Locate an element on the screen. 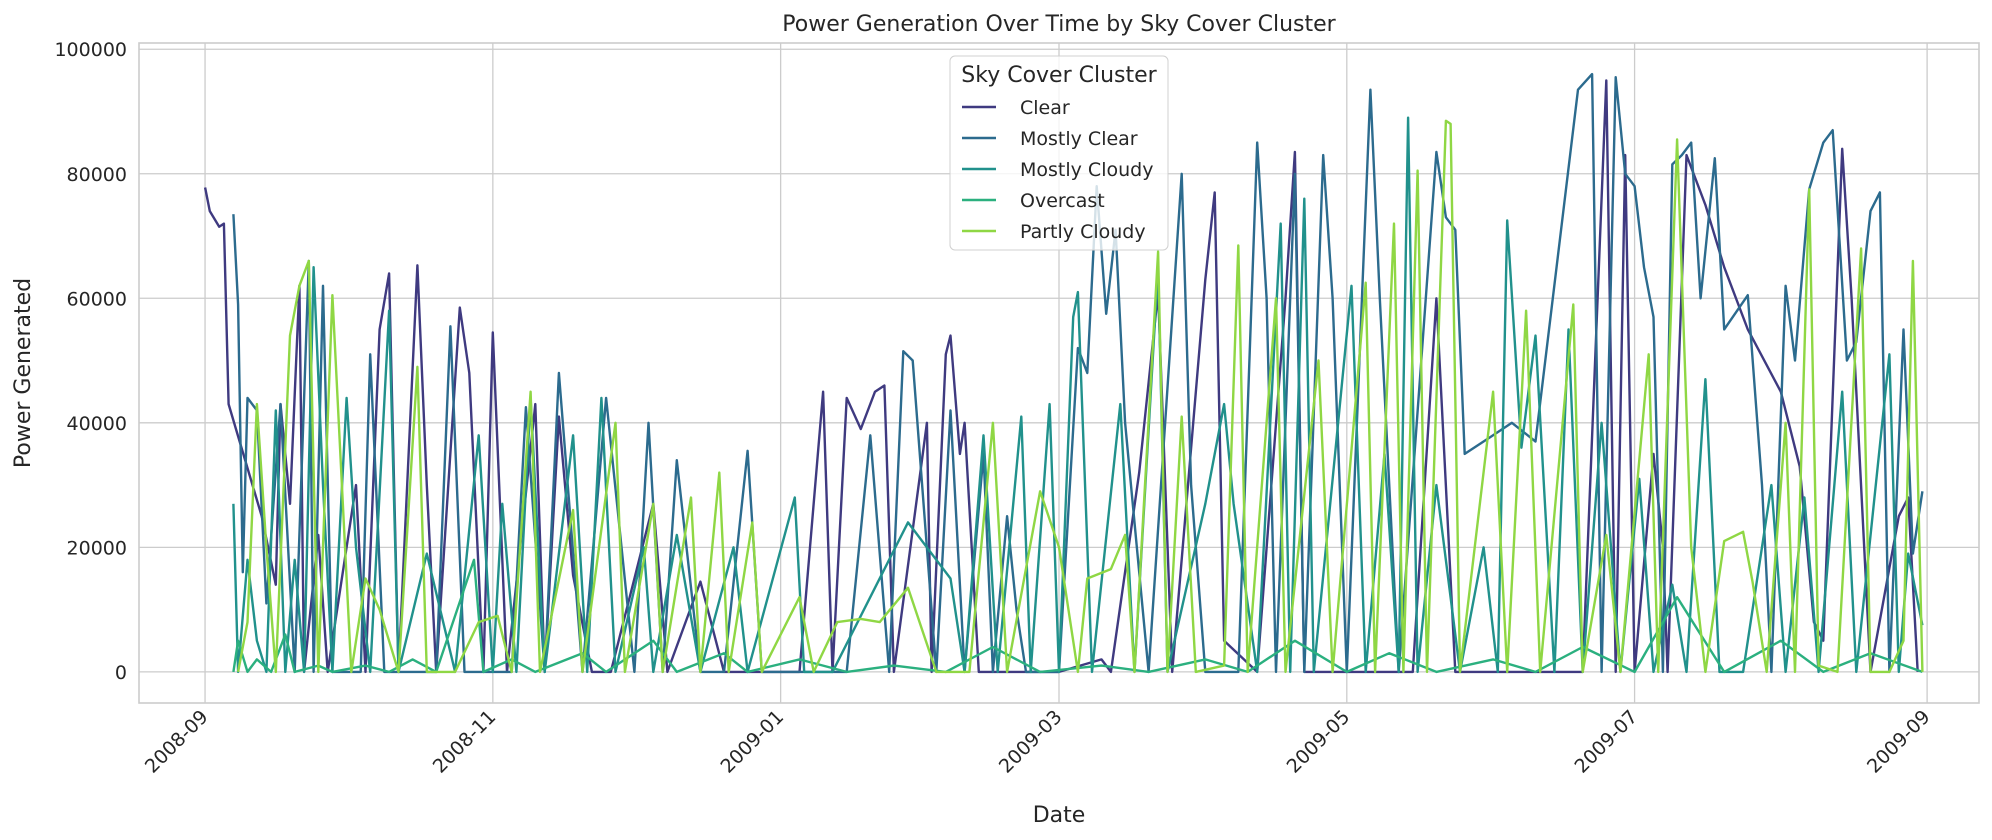 The height and width of the screenshot is (840, 1992). y-tick-label: 60000 is located at coordinates (97, 299).